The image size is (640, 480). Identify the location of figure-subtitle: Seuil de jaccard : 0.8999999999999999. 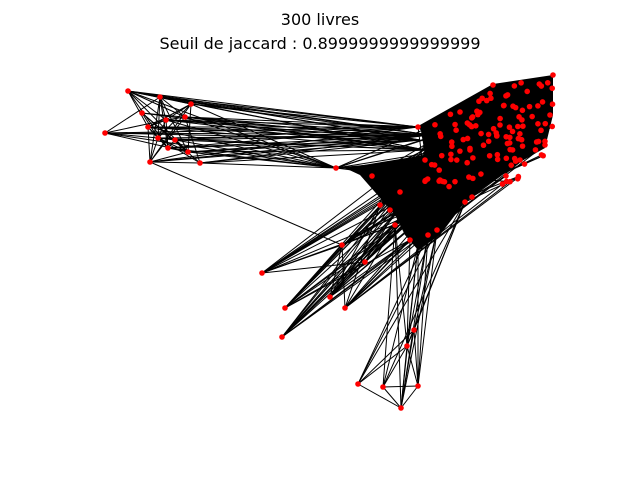
(320, 43).